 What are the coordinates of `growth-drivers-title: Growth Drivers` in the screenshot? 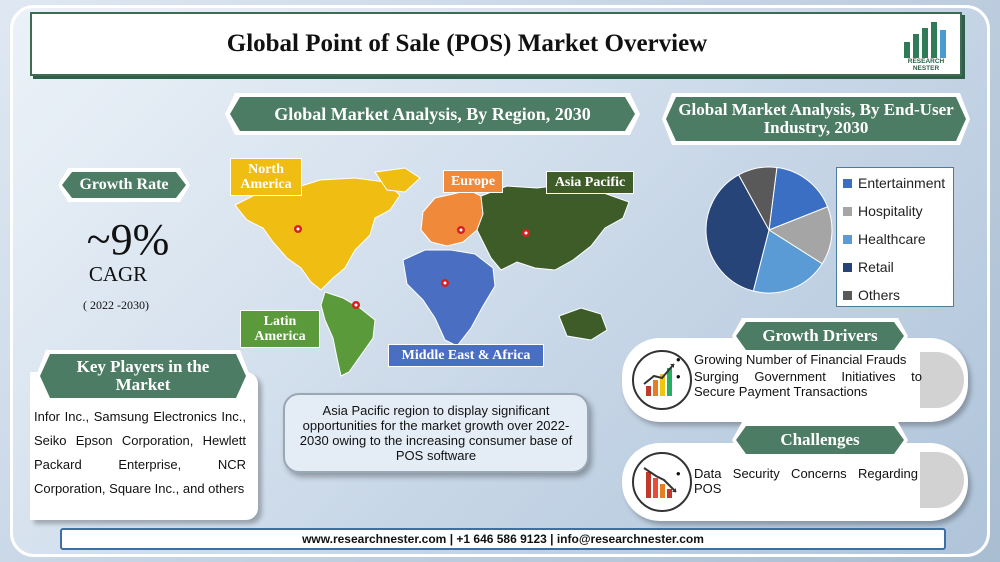 It's located at (820, 336).